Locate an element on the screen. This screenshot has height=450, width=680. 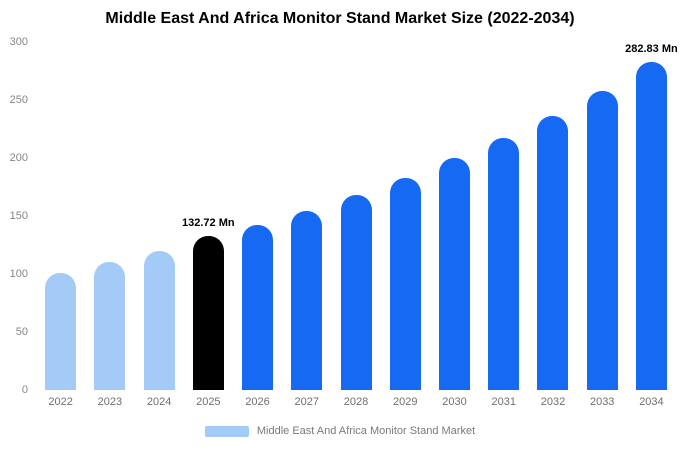
bar-2029 is located at coordinates (405, 283).